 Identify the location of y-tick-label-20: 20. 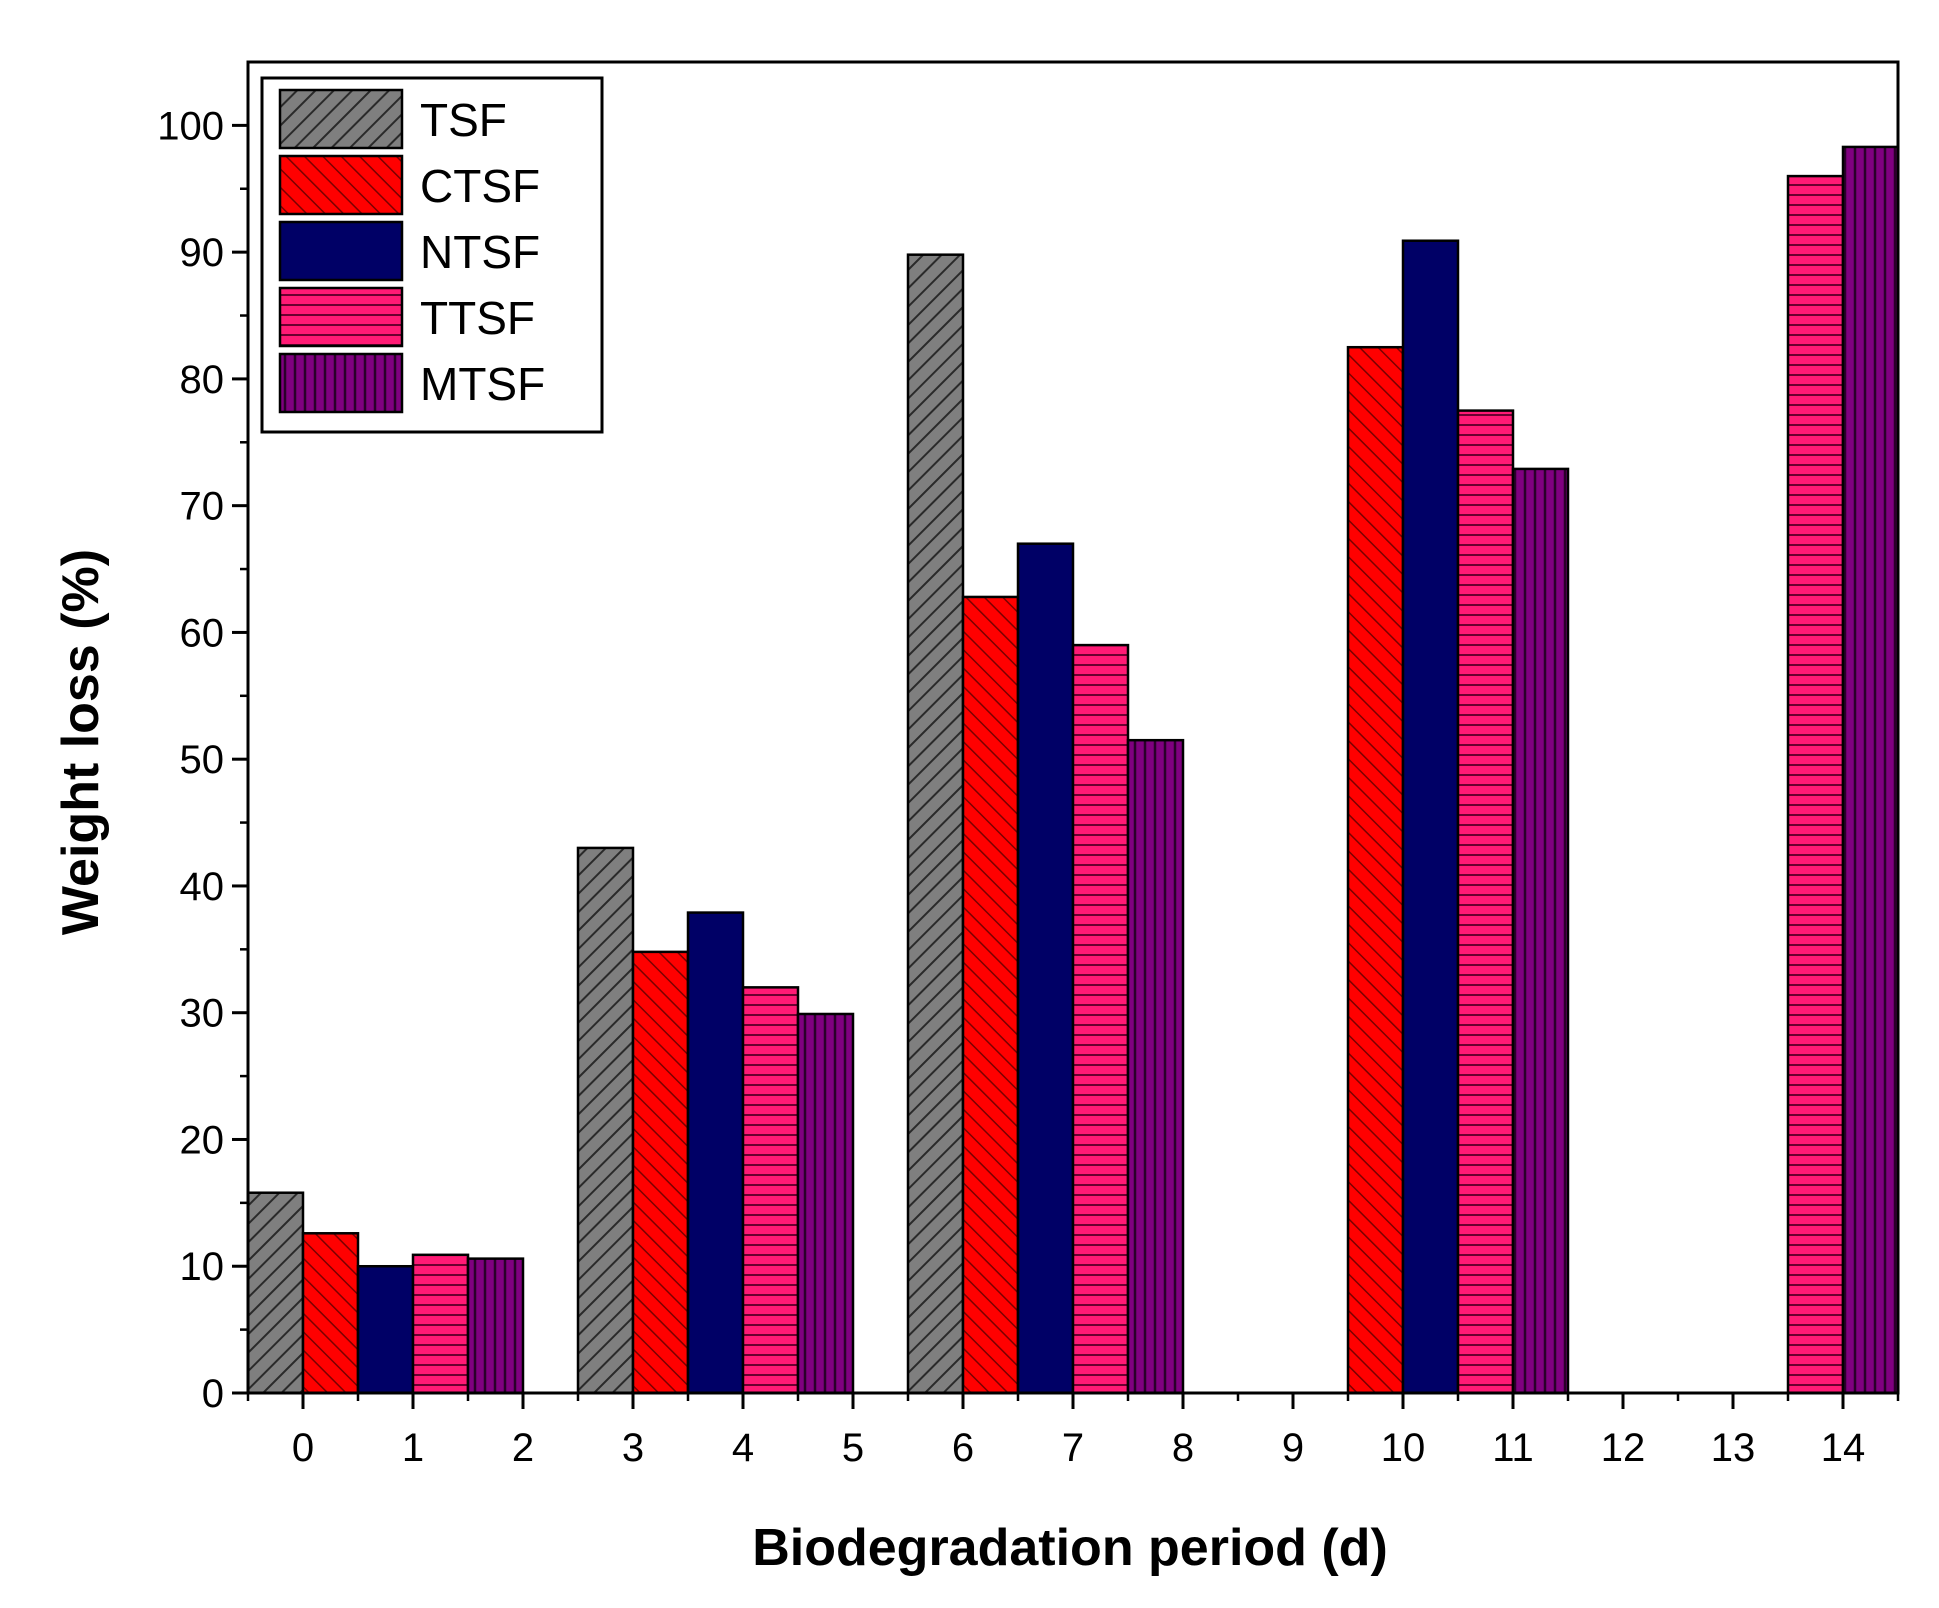
(202, 1140).